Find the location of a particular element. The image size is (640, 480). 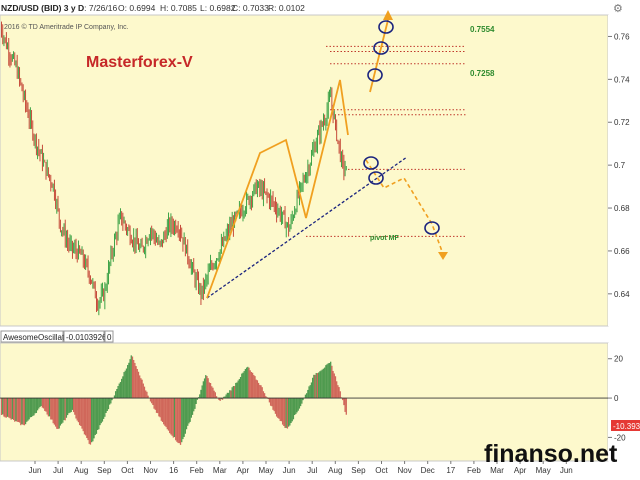

high-label: H: 0.7085 is located at coordinates (178, 8).